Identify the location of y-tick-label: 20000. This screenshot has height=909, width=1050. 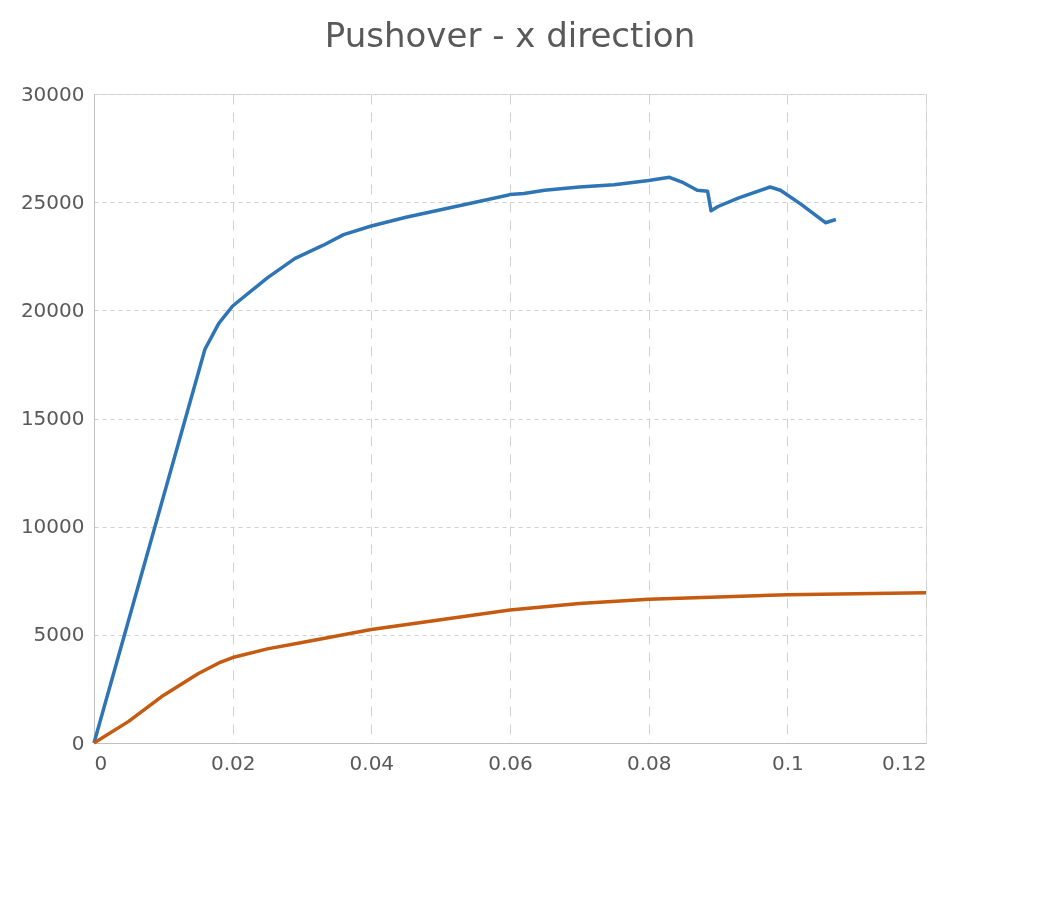
(52, 309).